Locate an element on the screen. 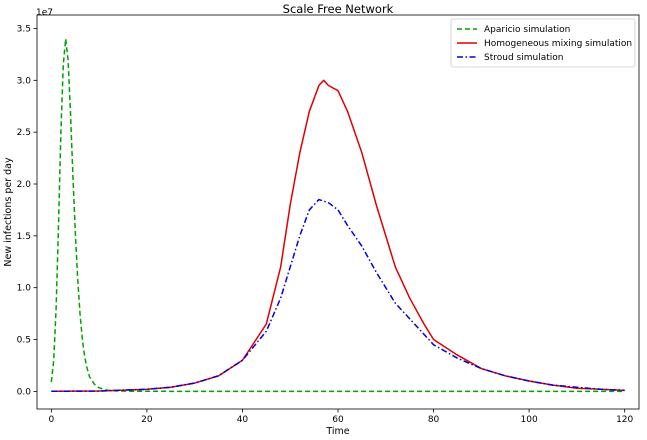  y-axis-multiplier: 1e7 is located at coordinates (44, 13).